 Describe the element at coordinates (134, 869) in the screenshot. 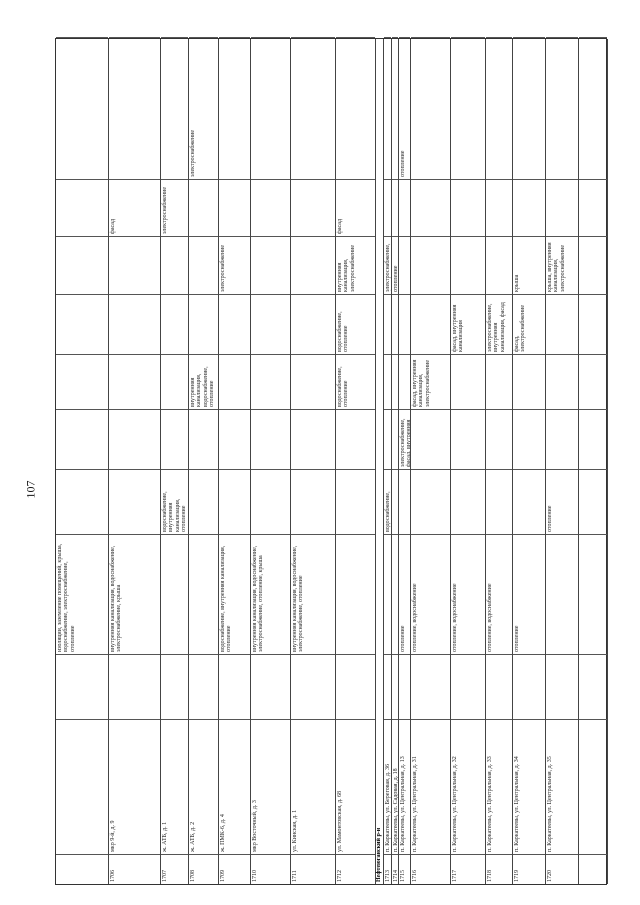

I see `table-cell: 1706` at that location.